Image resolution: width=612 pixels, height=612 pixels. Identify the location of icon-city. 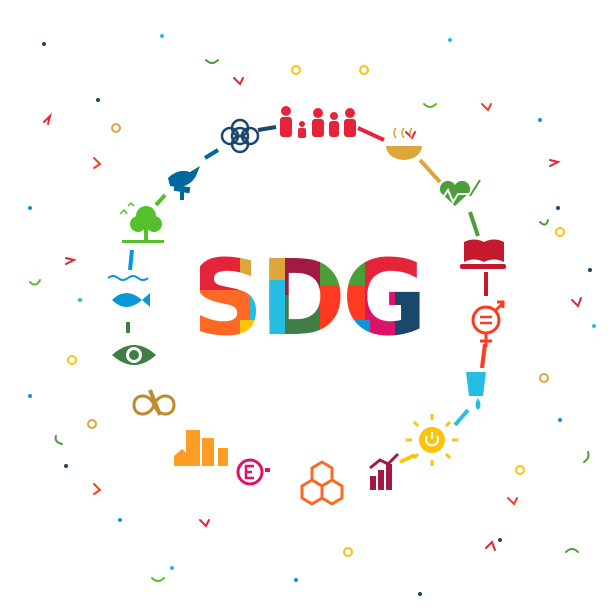
(201, 448).